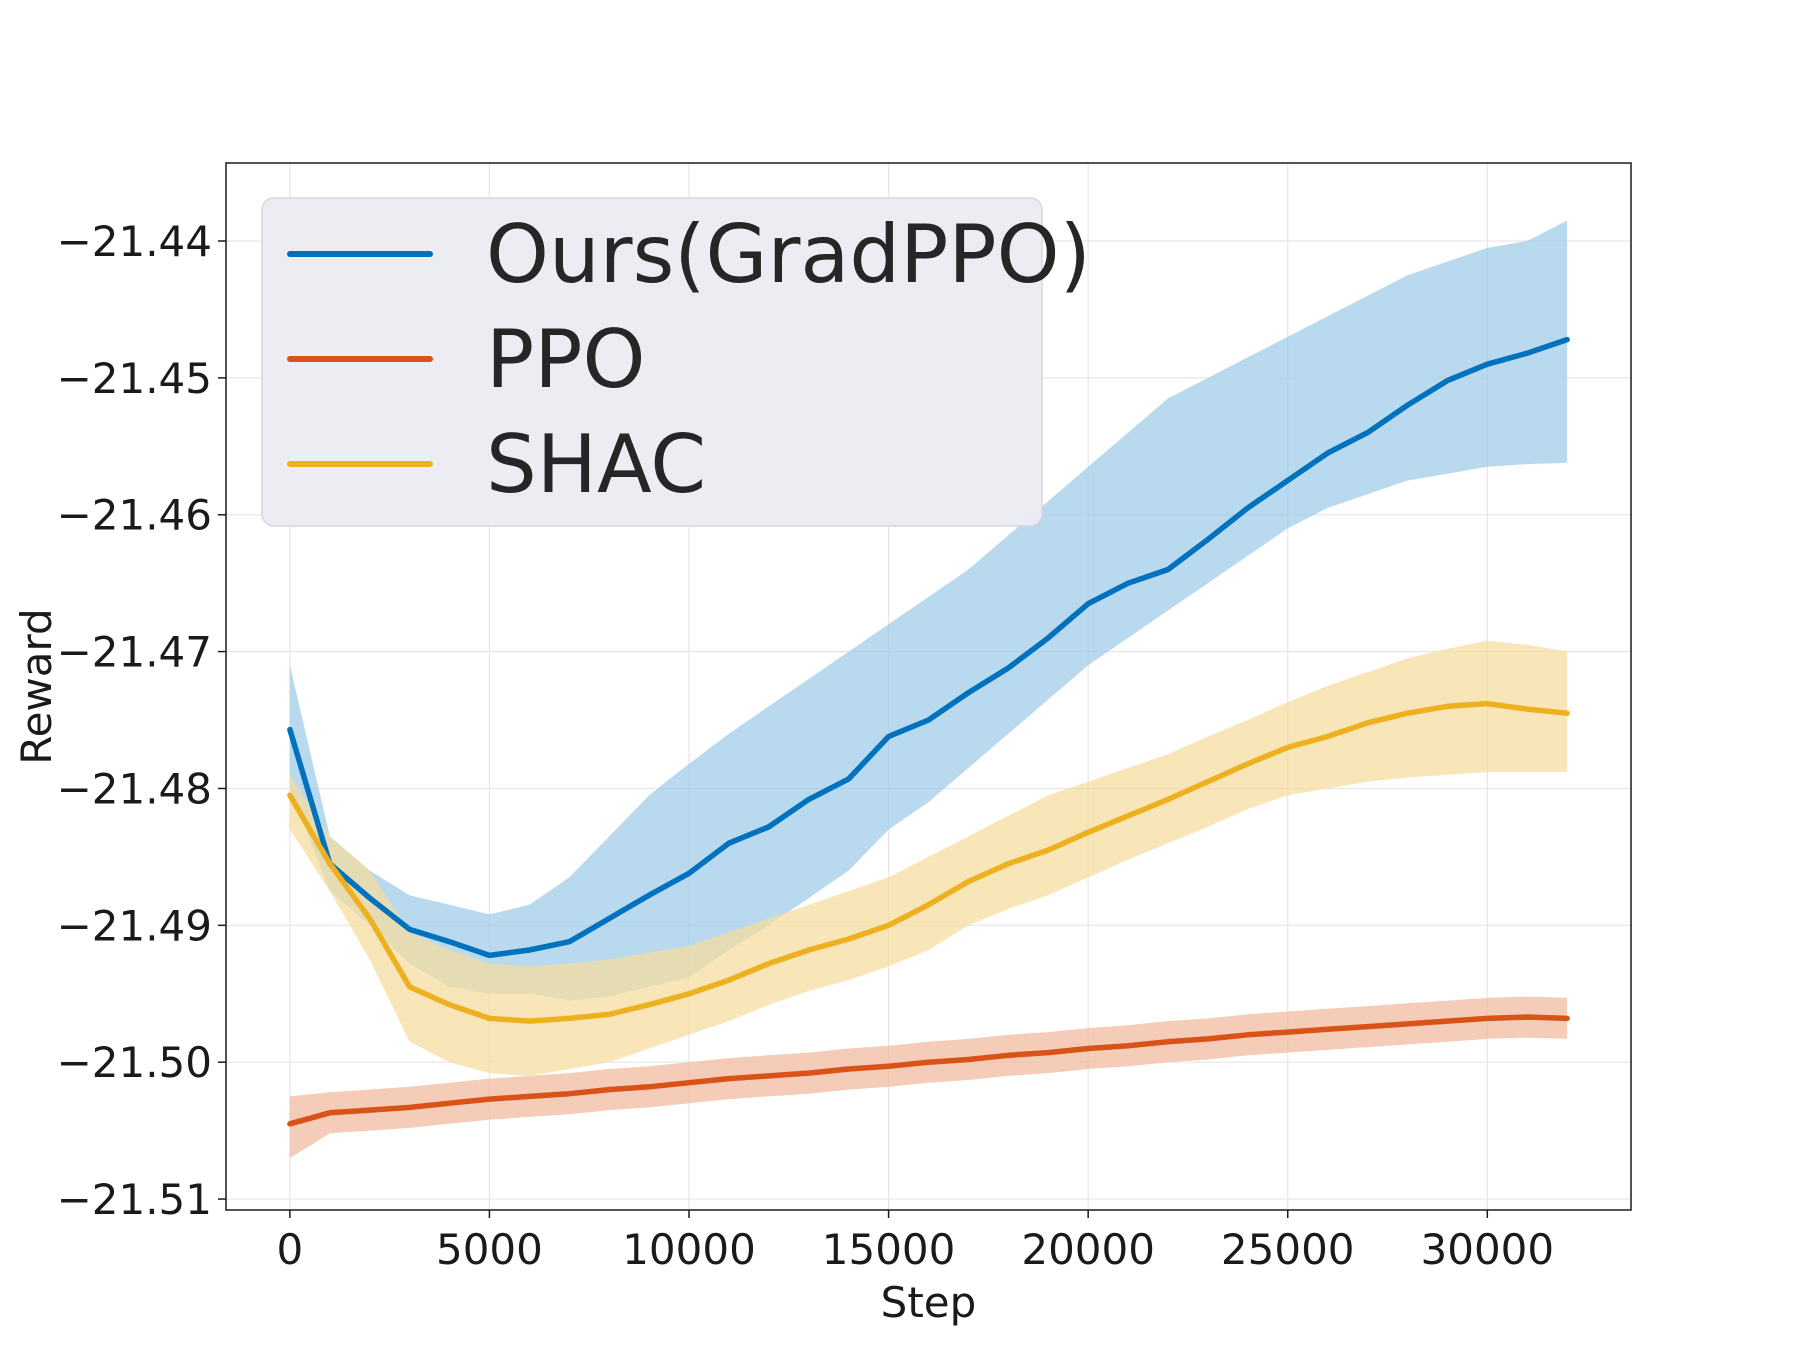  Describe the element at coordinates (1488, 1249) in the screenshot. I see `x-tick-label: 30000` at that location.